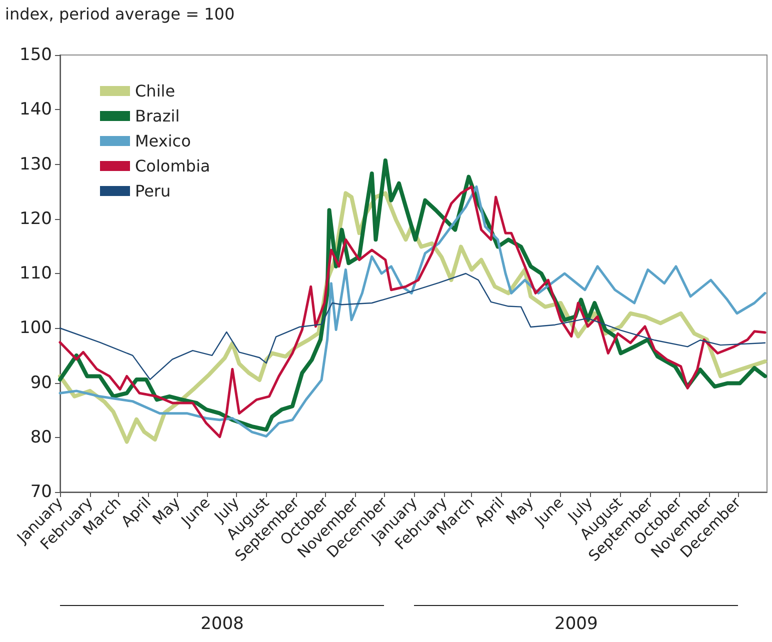 Image resolution: width=772 pixels, height=642 pixels. Describe the element at coordinates (36, 110) in the screenshot. I see `y-tick-label: 140` at that location.